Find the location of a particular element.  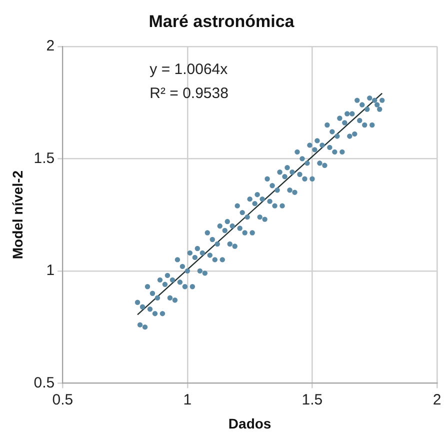

y-tick-label: 1.5 is located at coordinates (44, 158).